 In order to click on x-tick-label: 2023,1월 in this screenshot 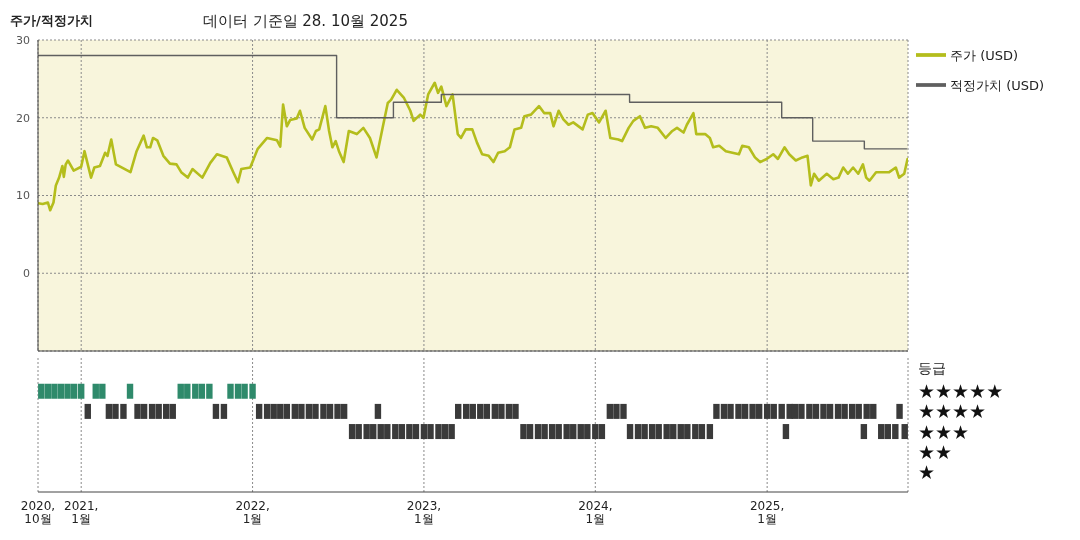, I will do `click(424, 512)`.